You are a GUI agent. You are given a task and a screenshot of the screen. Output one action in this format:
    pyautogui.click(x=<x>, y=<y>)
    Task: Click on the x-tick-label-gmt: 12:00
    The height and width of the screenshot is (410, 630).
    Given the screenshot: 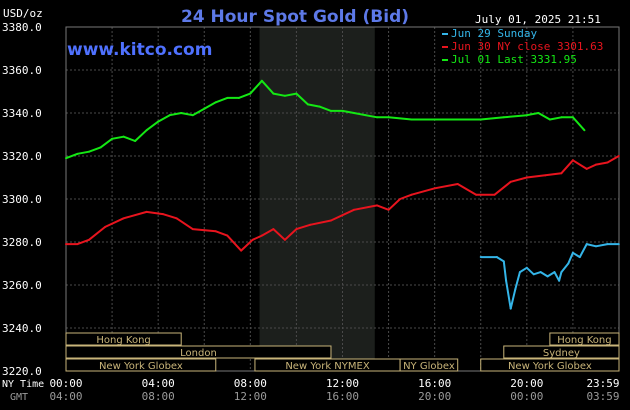 What is the action you would take?
    pyautogui.click(x=250, y=396)
    